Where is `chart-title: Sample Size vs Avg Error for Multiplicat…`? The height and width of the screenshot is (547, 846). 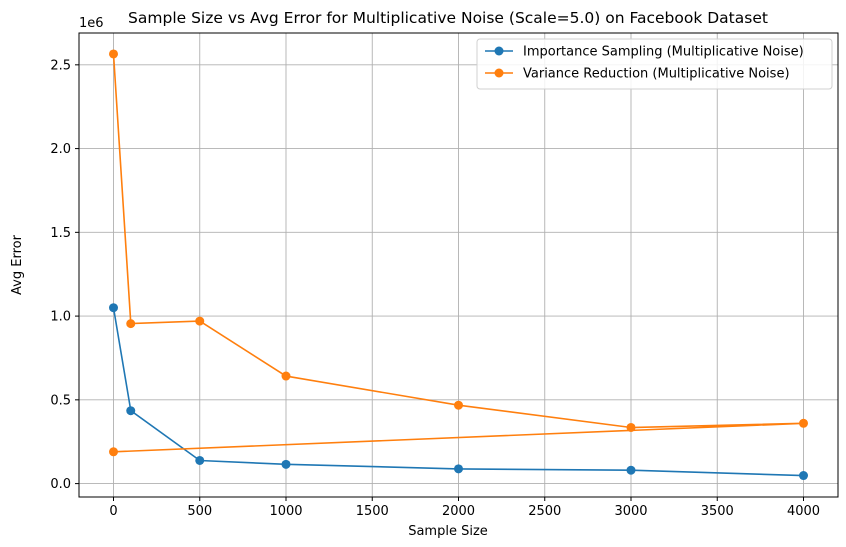 chart-title: Sample Size vs Avg Error for Multiplicat… is located at coordinates (448, 18).